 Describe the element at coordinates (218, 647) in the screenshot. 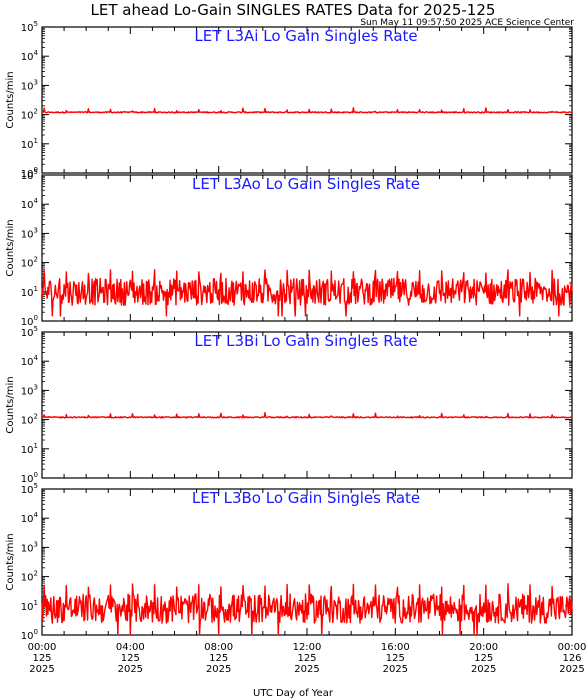

I see `x-tick-label: 08:00` at that location.